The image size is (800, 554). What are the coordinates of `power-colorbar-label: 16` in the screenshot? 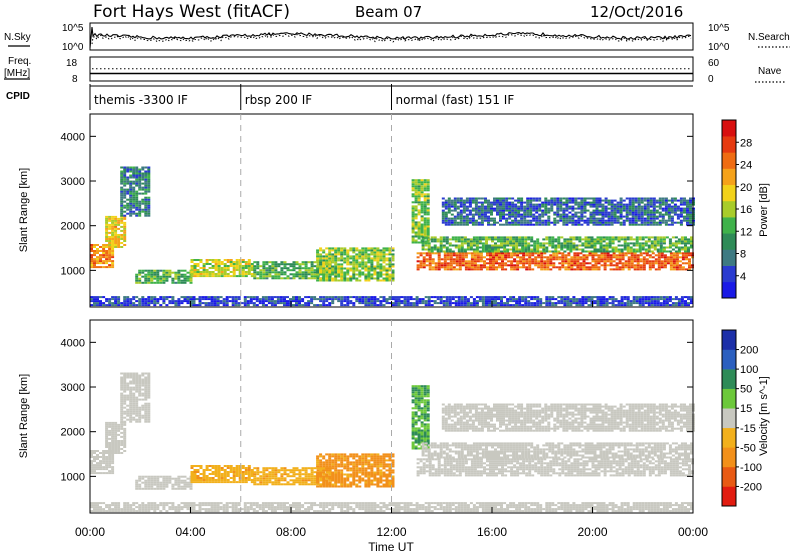 It's located at (746, 210).